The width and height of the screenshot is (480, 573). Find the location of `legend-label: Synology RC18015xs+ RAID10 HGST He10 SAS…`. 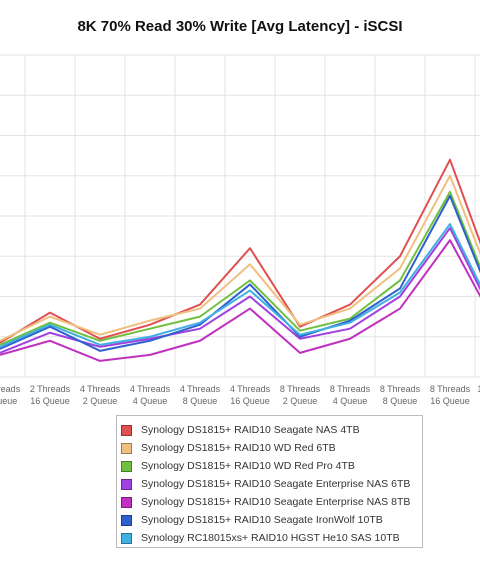

legend-label: Synology RC18015xs+ RAID10 HGST He10 SAS… is located at coordinates (270, 538).